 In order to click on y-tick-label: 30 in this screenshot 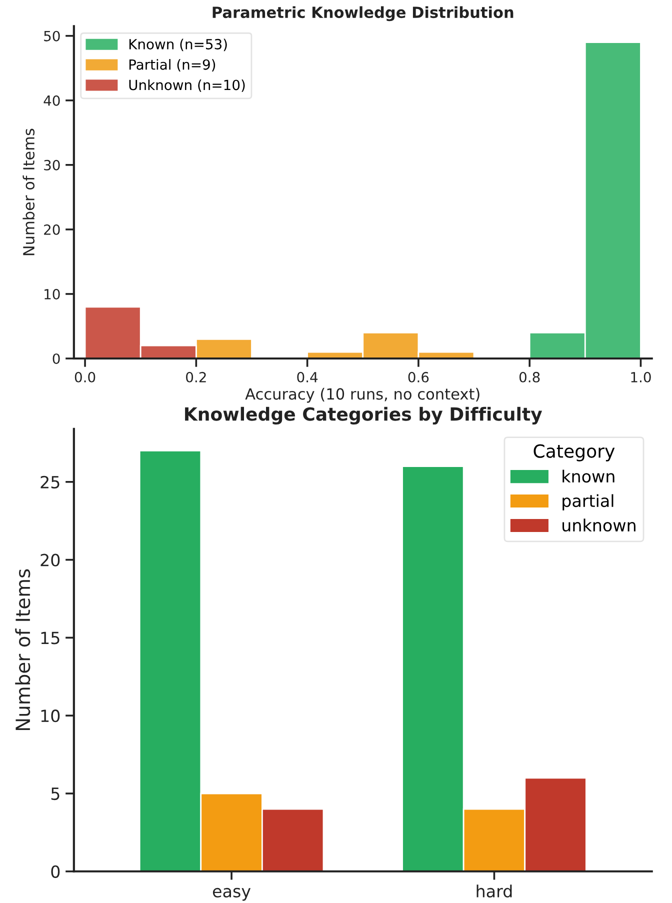, I will do `click(52, 165)`.